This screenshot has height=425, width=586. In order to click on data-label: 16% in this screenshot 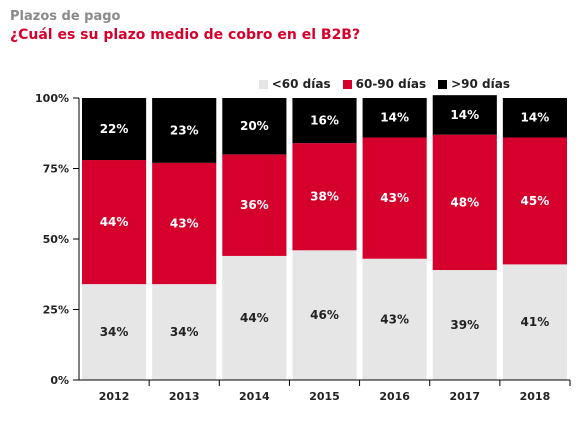, I will do `click(324, 121)`.